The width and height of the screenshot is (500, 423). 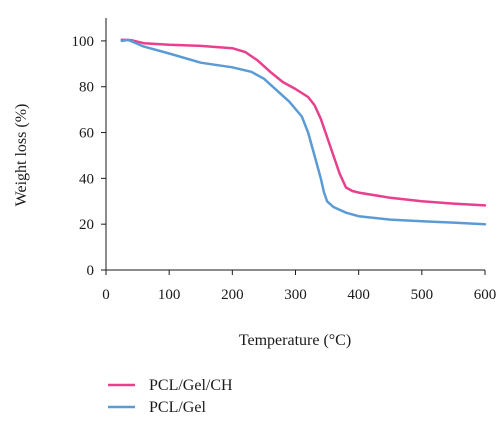 I want to click on x-tick-label: 400, so click(x=358, y=295).